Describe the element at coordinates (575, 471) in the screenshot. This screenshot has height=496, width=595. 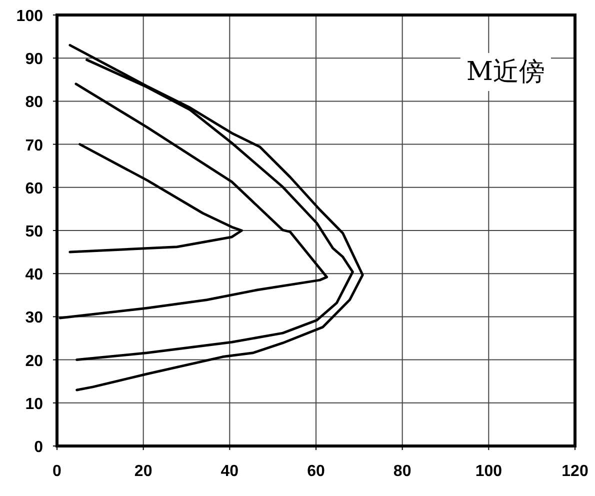
I see `x-tick-label: 120` at that location.